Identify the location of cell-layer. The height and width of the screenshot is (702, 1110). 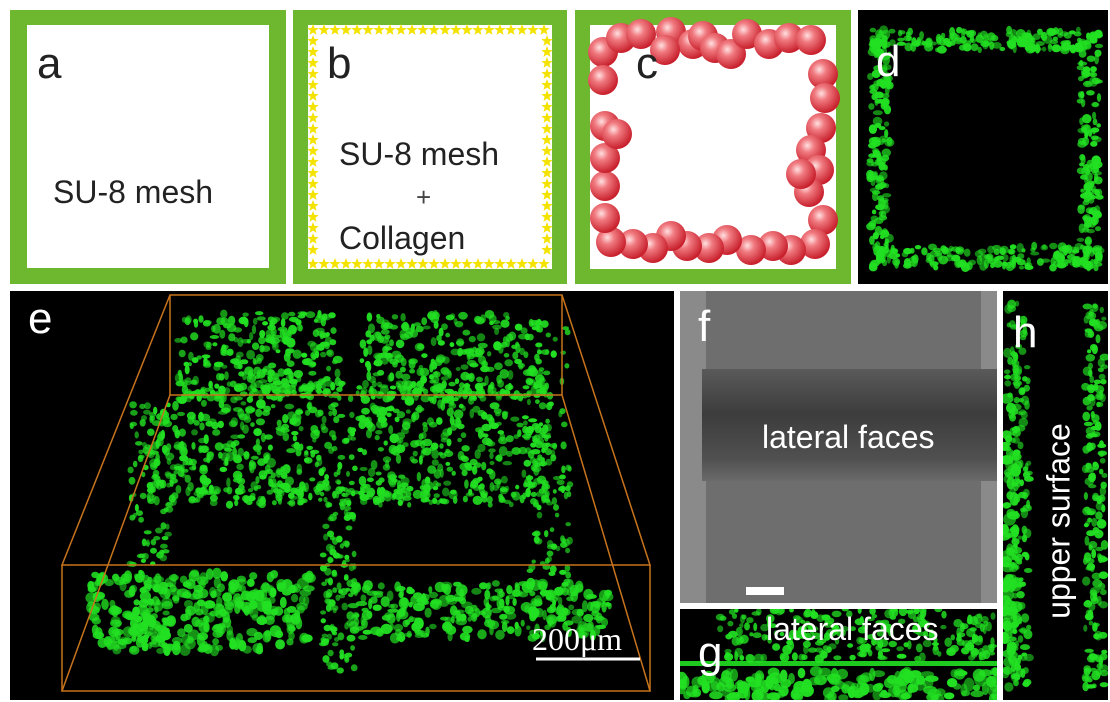
(714, 143).